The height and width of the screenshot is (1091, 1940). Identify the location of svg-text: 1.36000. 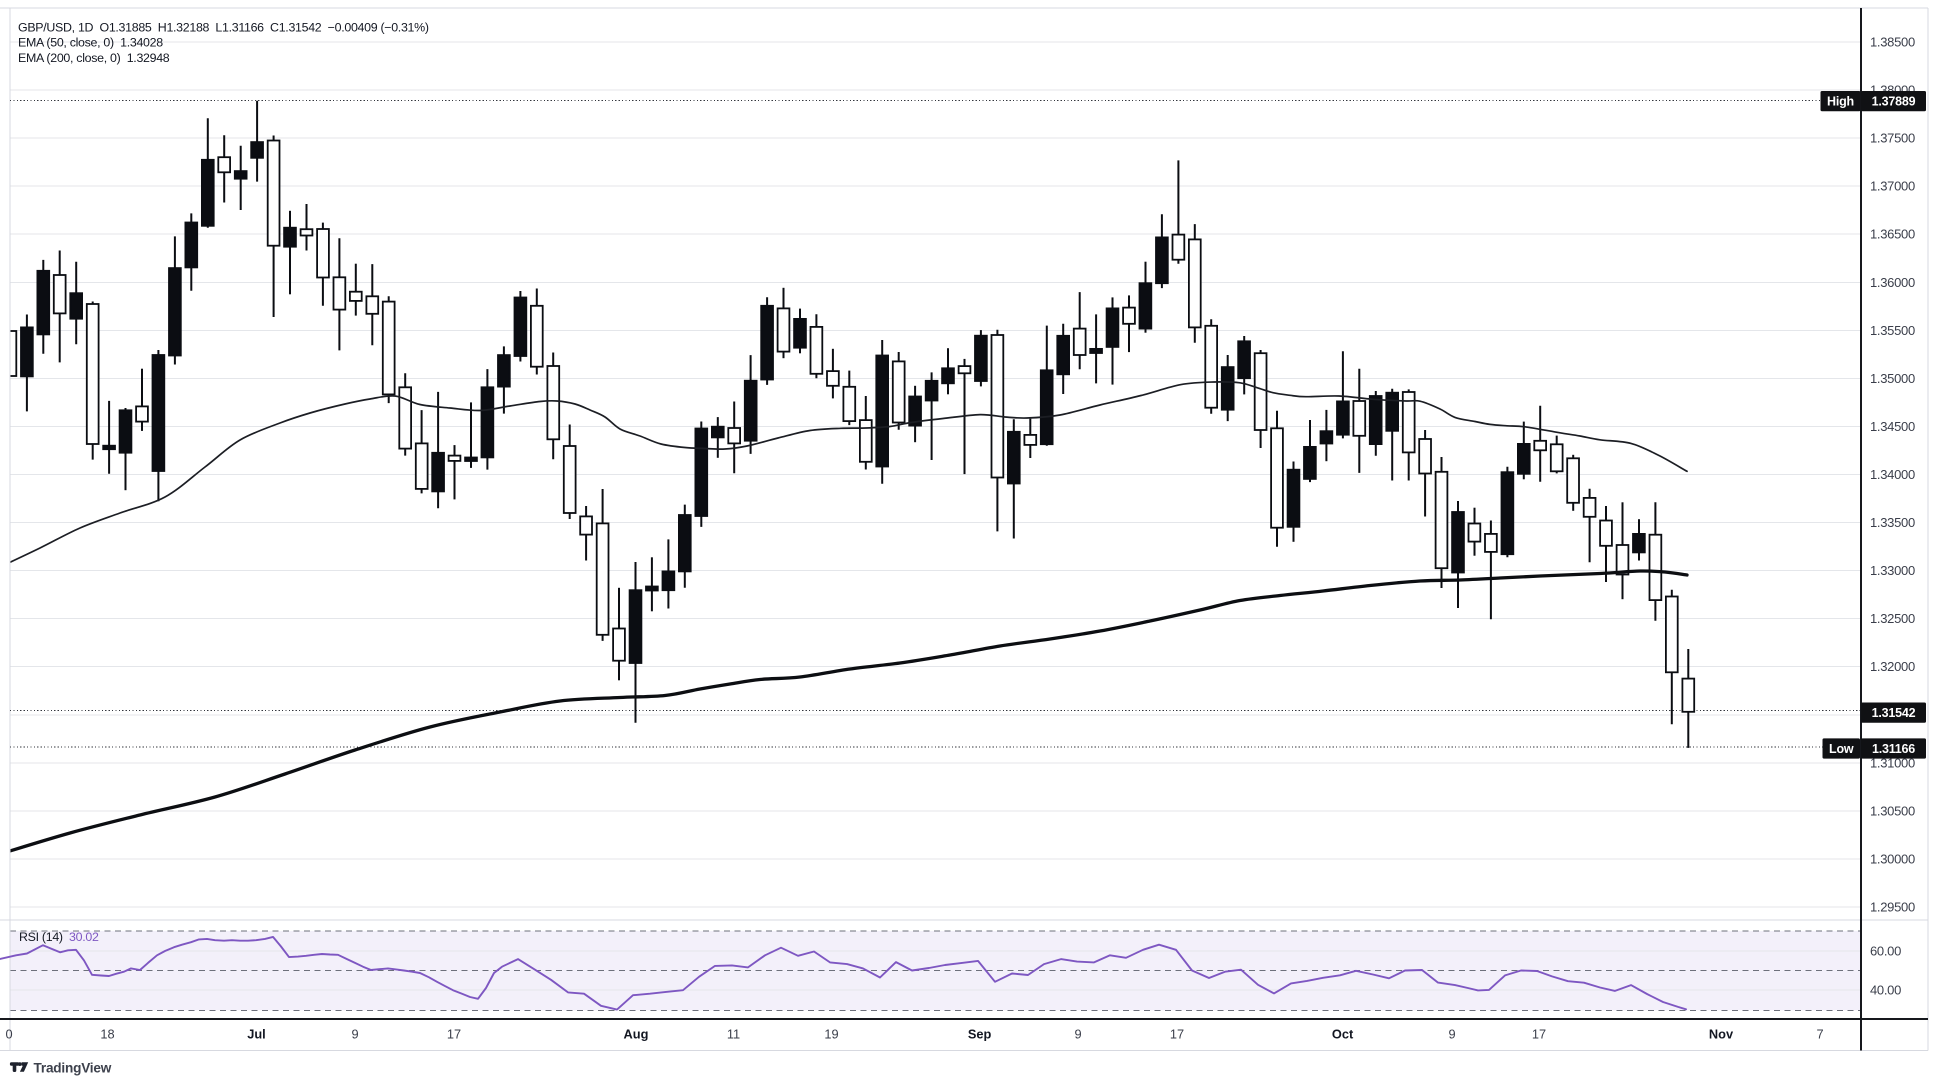
(1892, 282).